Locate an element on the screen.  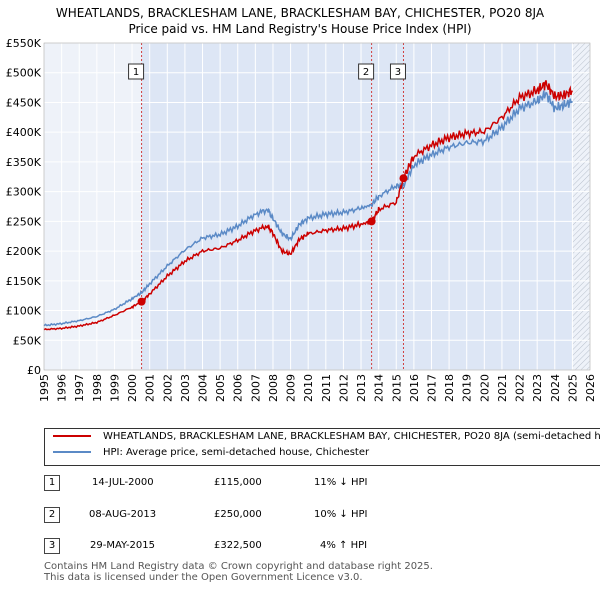
x-tick-label: 2025 is located at coordinates (572, 388).